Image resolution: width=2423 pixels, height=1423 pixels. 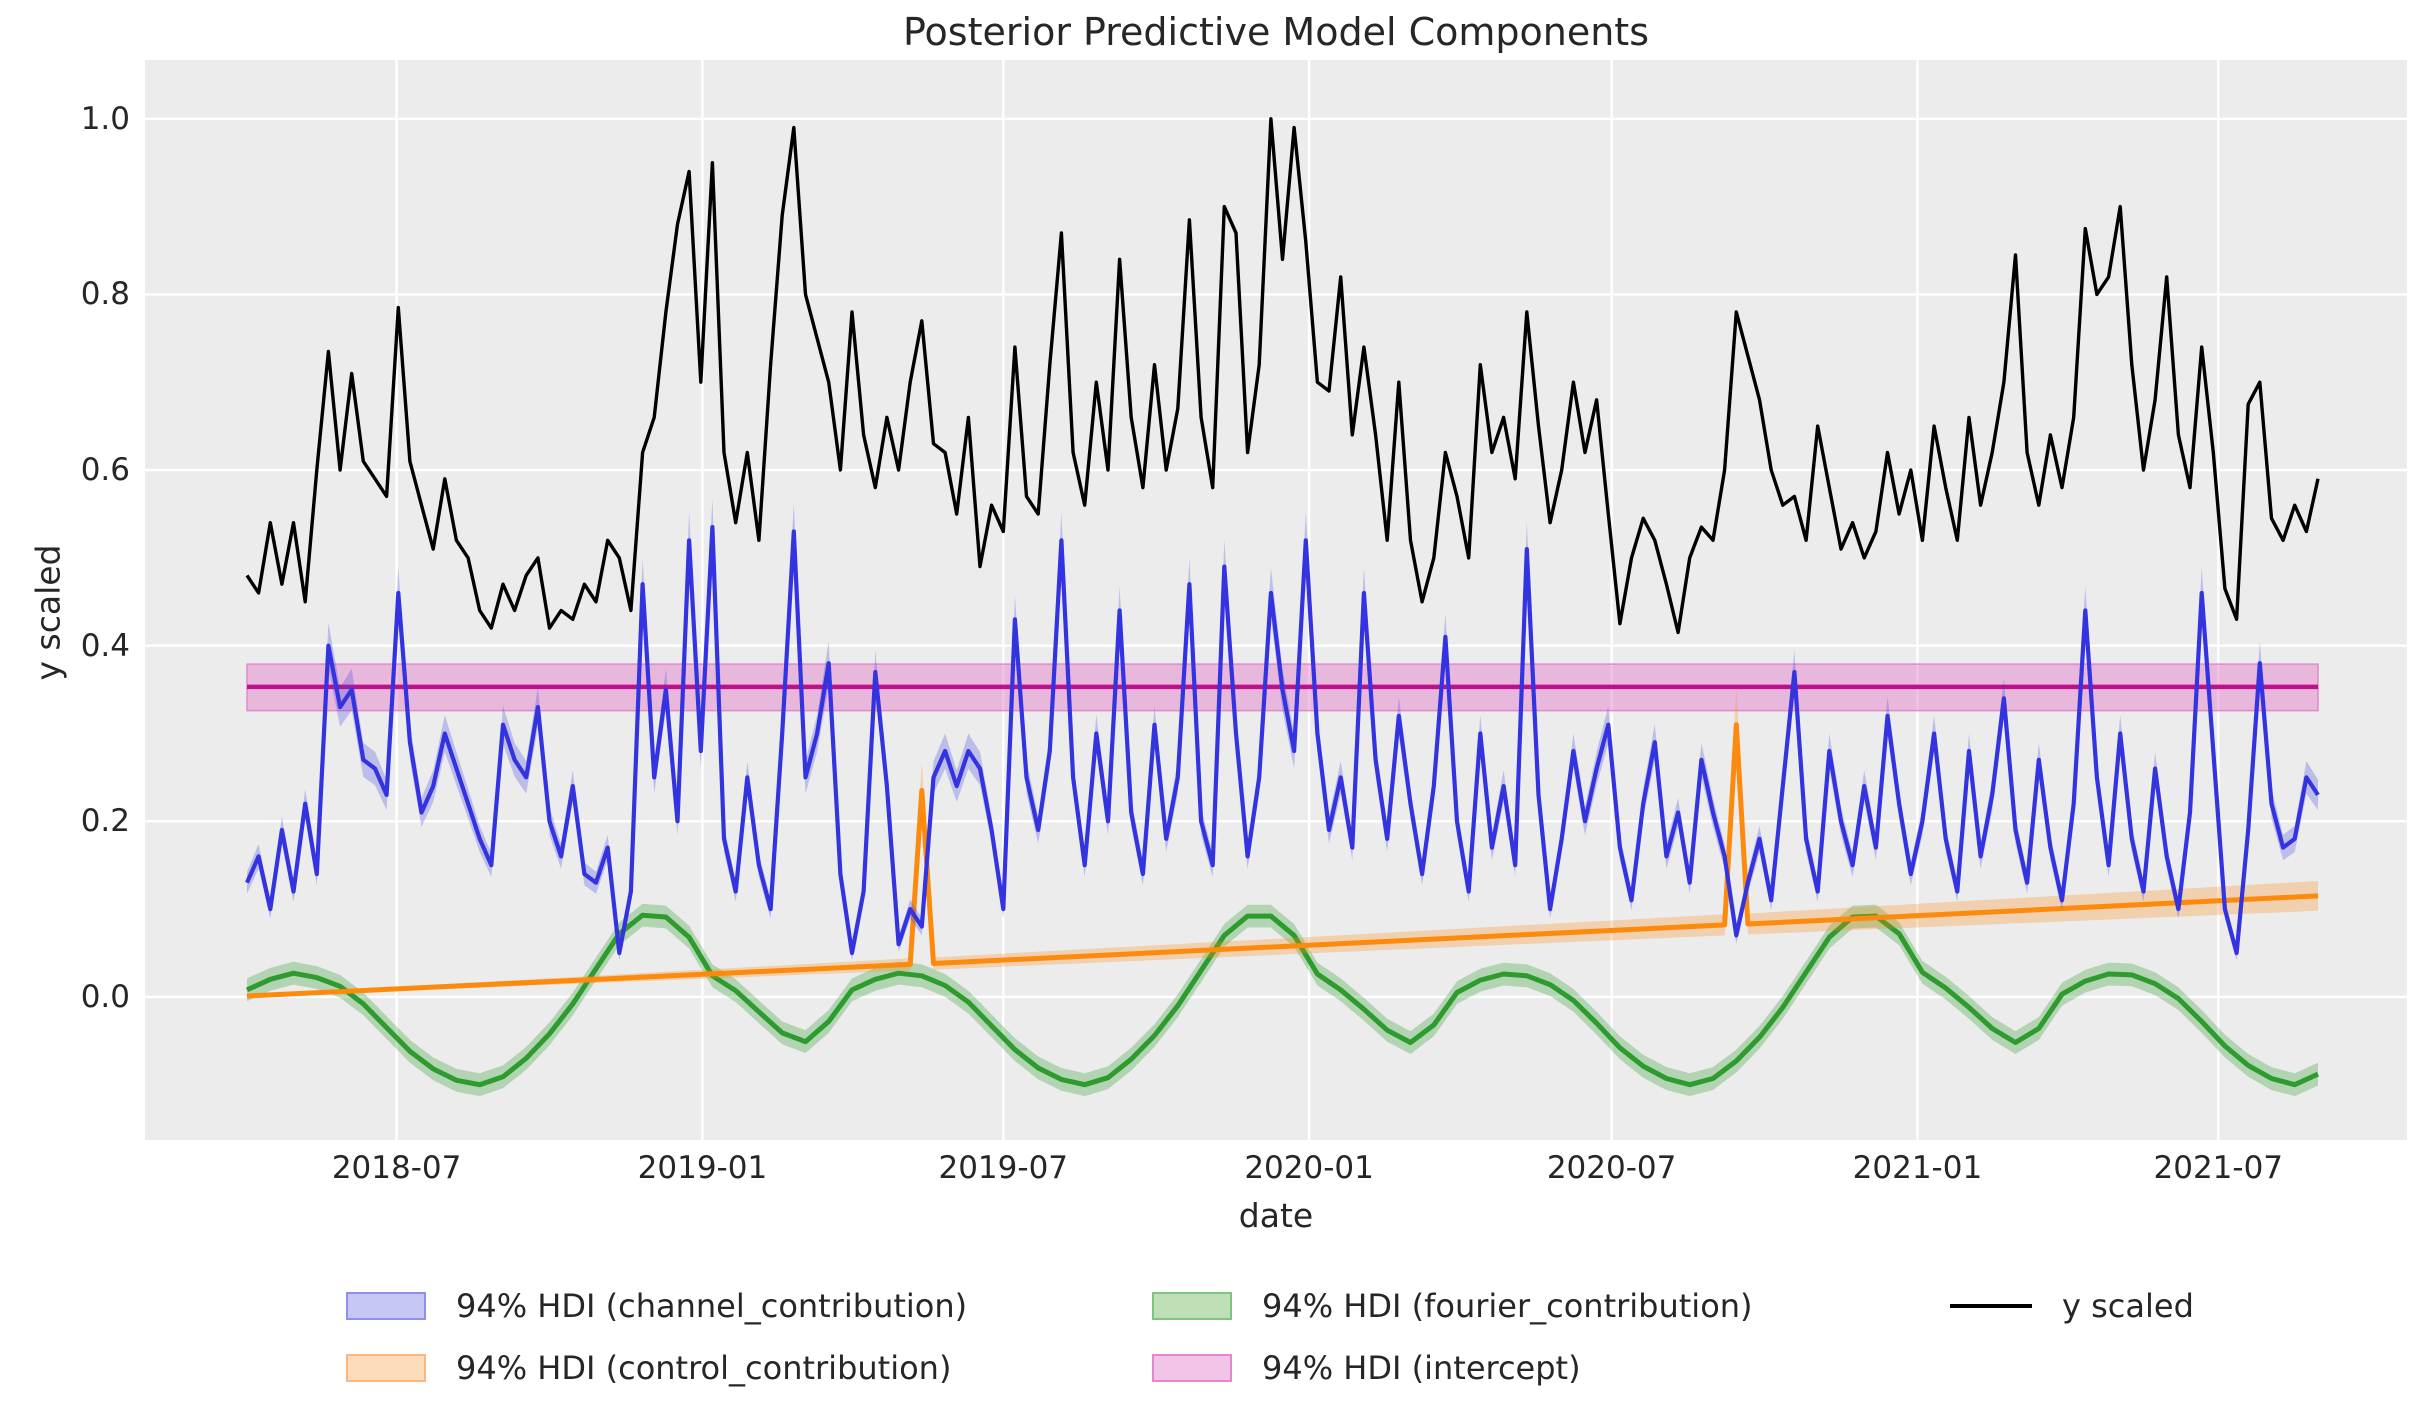 I want to click on y-tick-label: 0.4, so click(x=105, y=645).